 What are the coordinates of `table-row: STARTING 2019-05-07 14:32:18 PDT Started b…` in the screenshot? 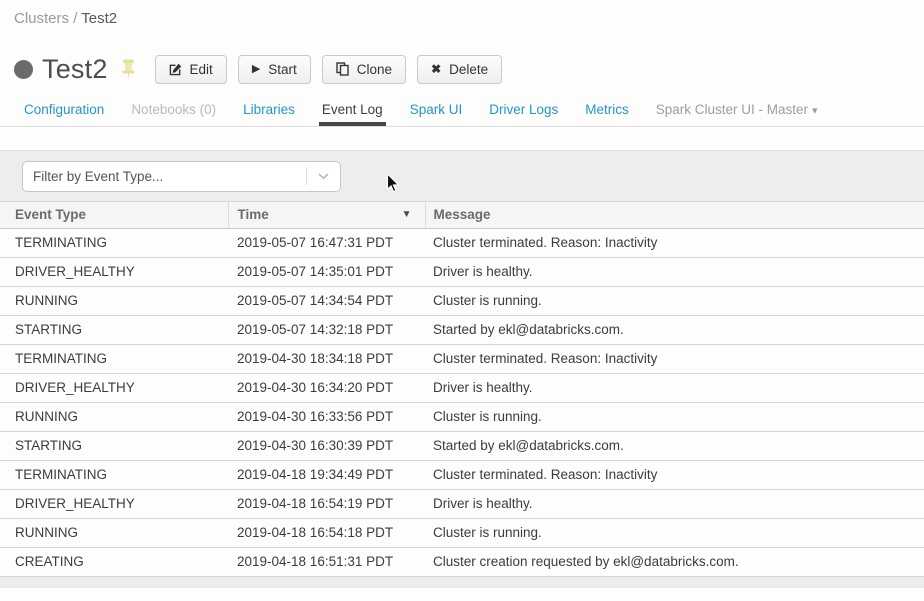 It's located at (462, 330).